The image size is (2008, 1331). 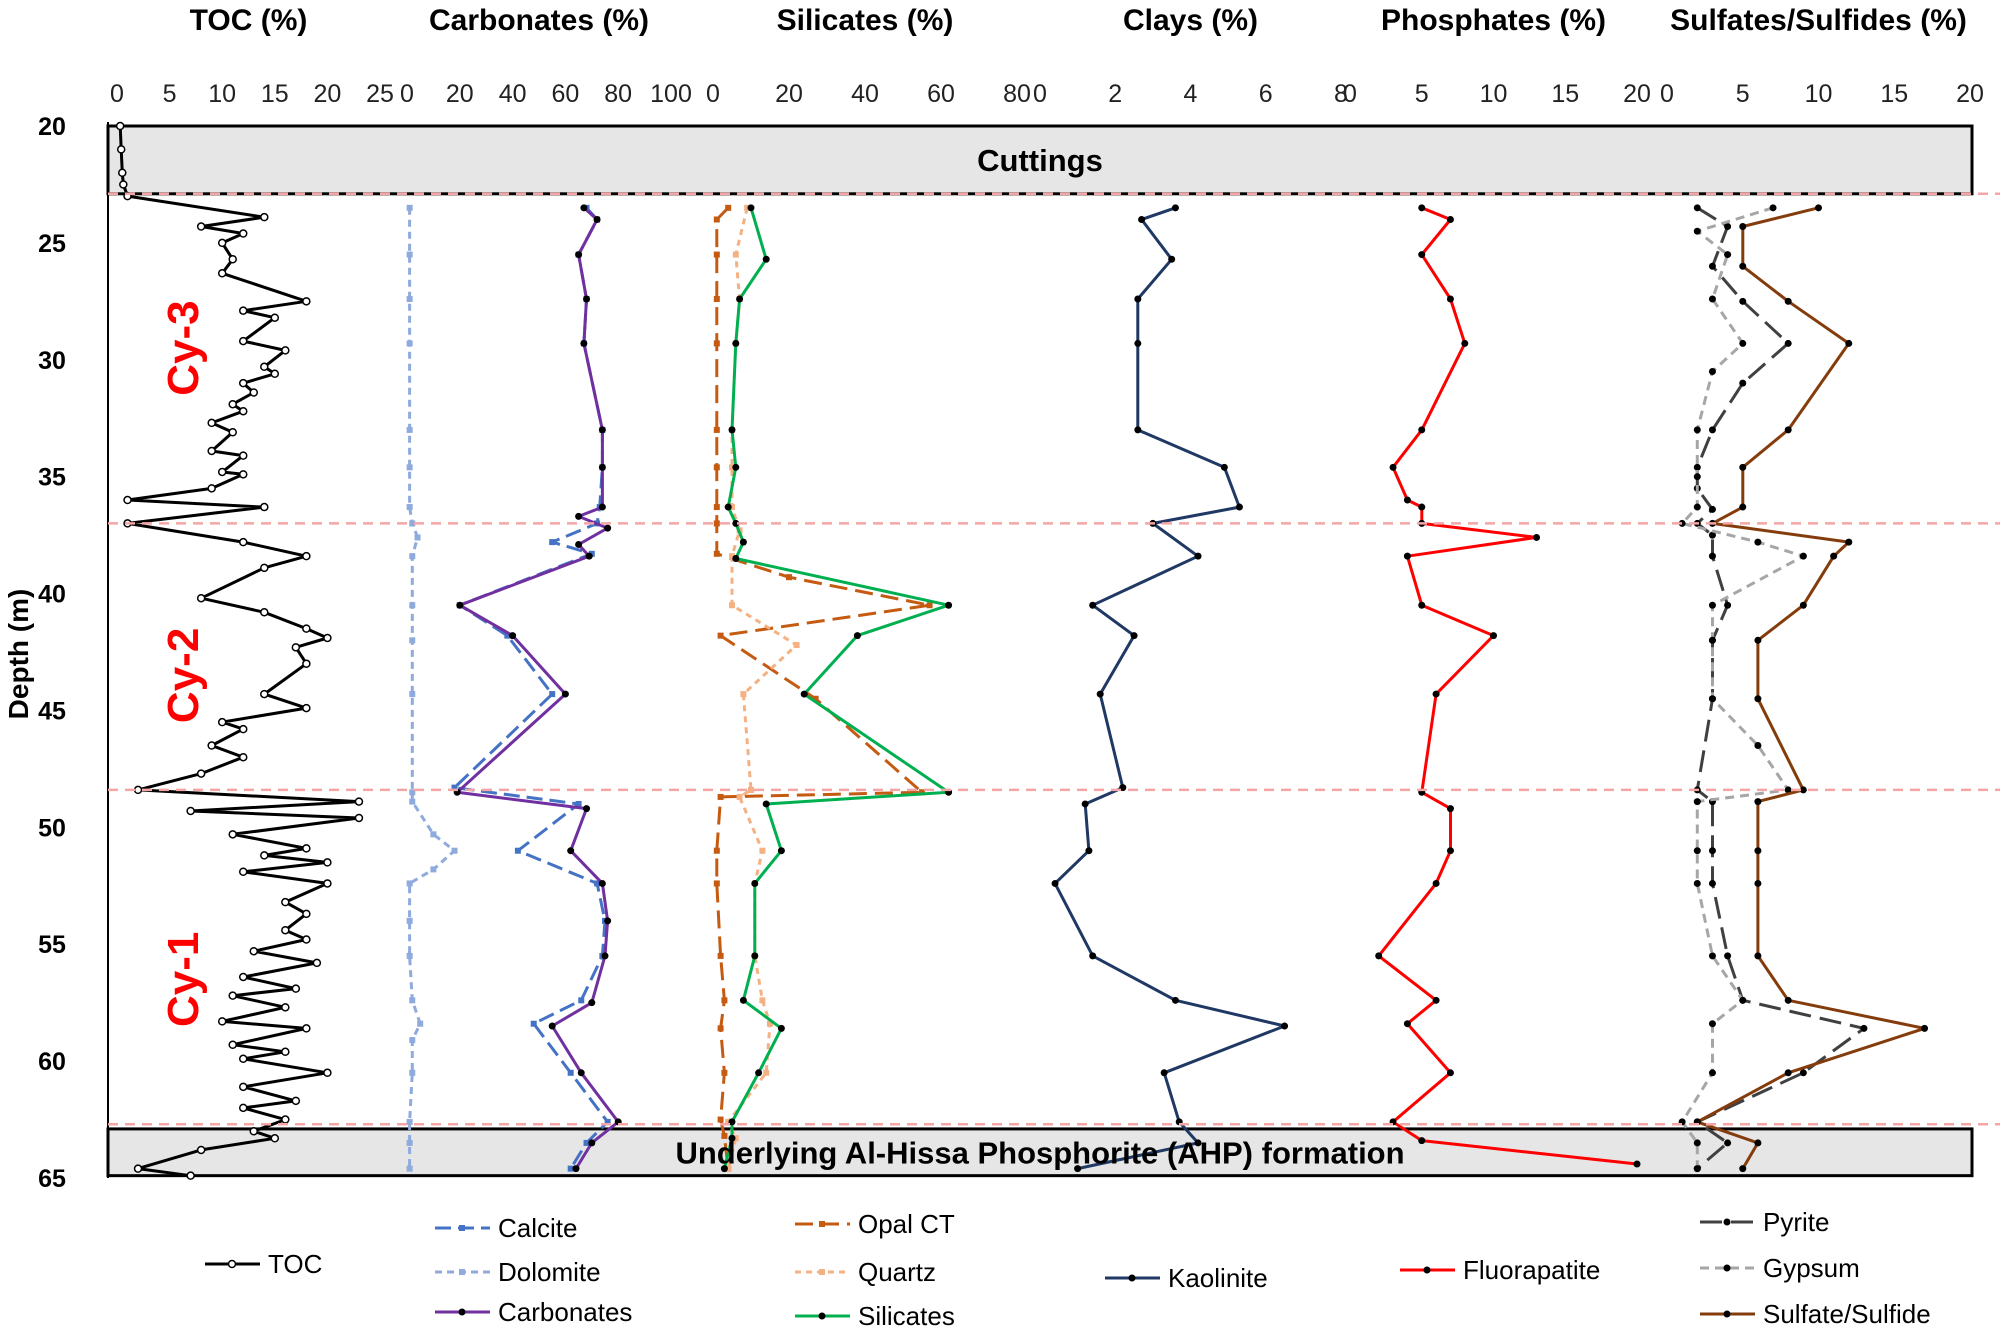 What do you see at coordinates (865, 1272) in the screenshot?
I see `legend-item-quartz: Quartz` at bounding box center [865, 1272].